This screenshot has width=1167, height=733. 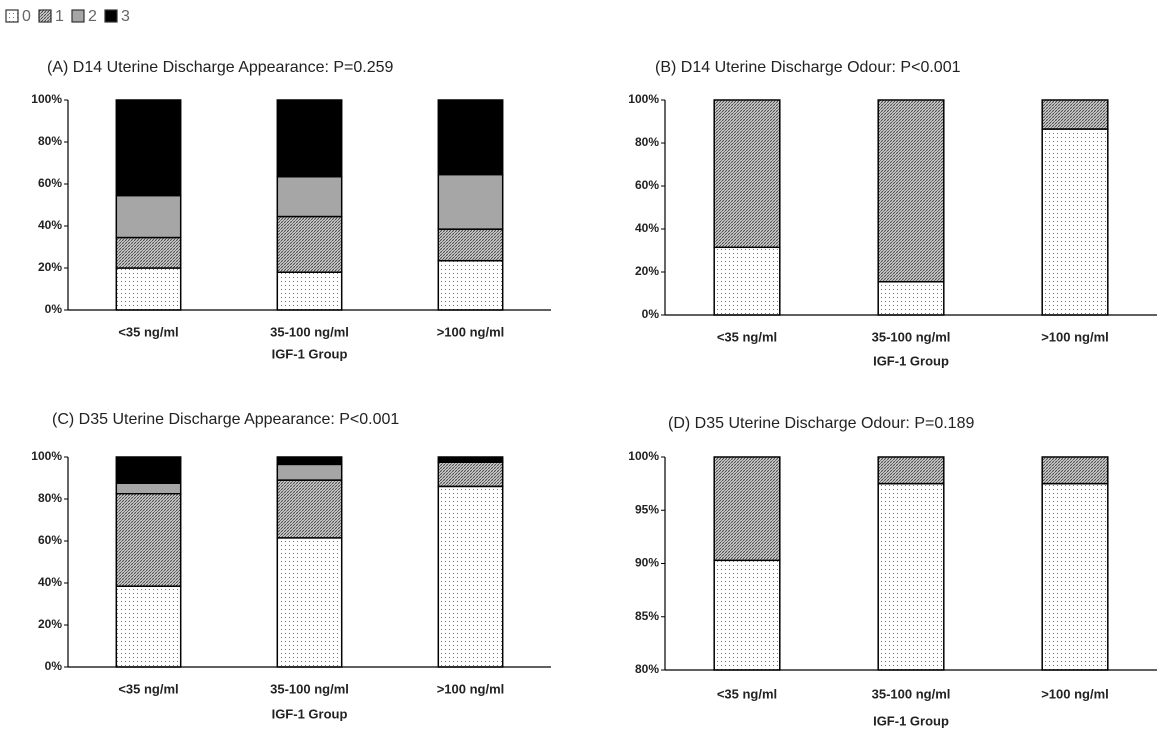 What do you see at coordinates (125, 16) in the screenshot?
I see `legend-label: 3` at bounding box center [125, 16].